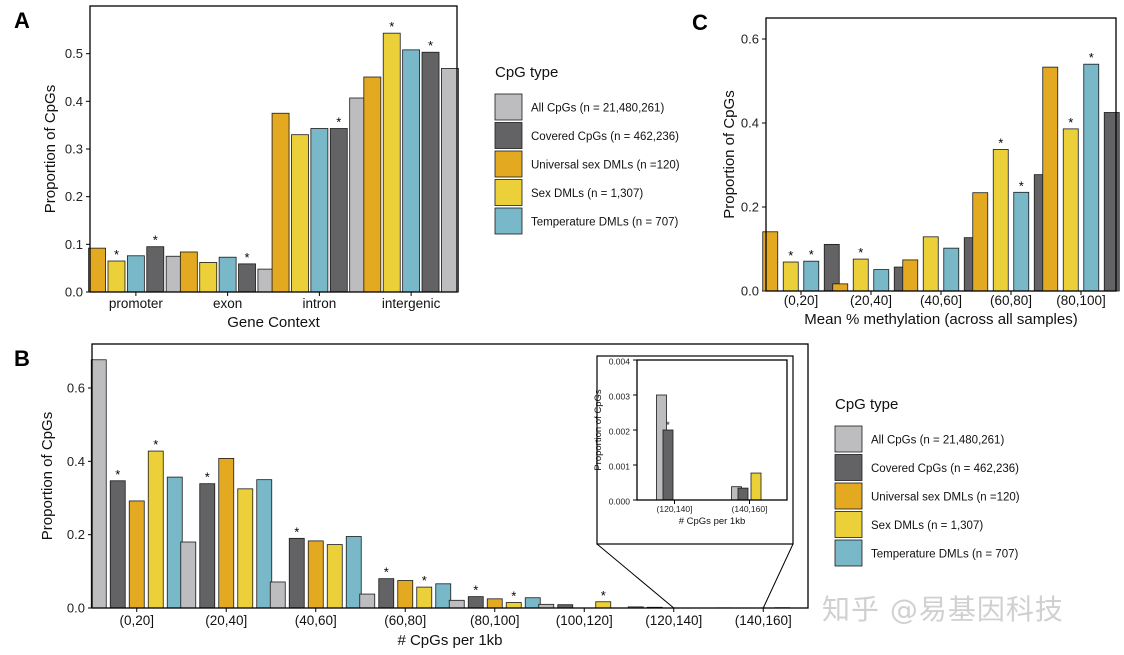  What do you see at coordinates (74, 244) in the screenshot?
I see `y-tick-label: 0.1` at bounding box center [74, 244].